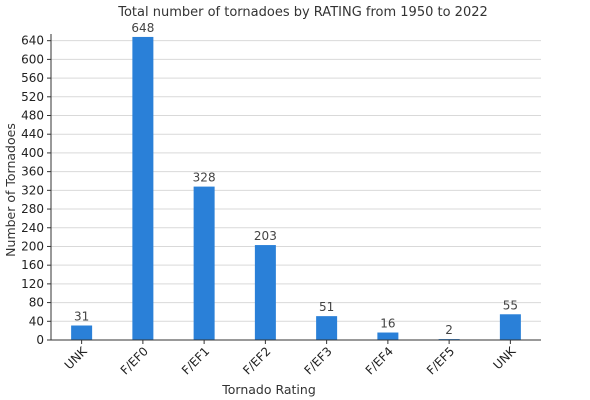 This screenshot has width=590, height=400. Describe the element at coordinates (510, 305) in the screenshot. I see `bar-value-label: 55` at that location.